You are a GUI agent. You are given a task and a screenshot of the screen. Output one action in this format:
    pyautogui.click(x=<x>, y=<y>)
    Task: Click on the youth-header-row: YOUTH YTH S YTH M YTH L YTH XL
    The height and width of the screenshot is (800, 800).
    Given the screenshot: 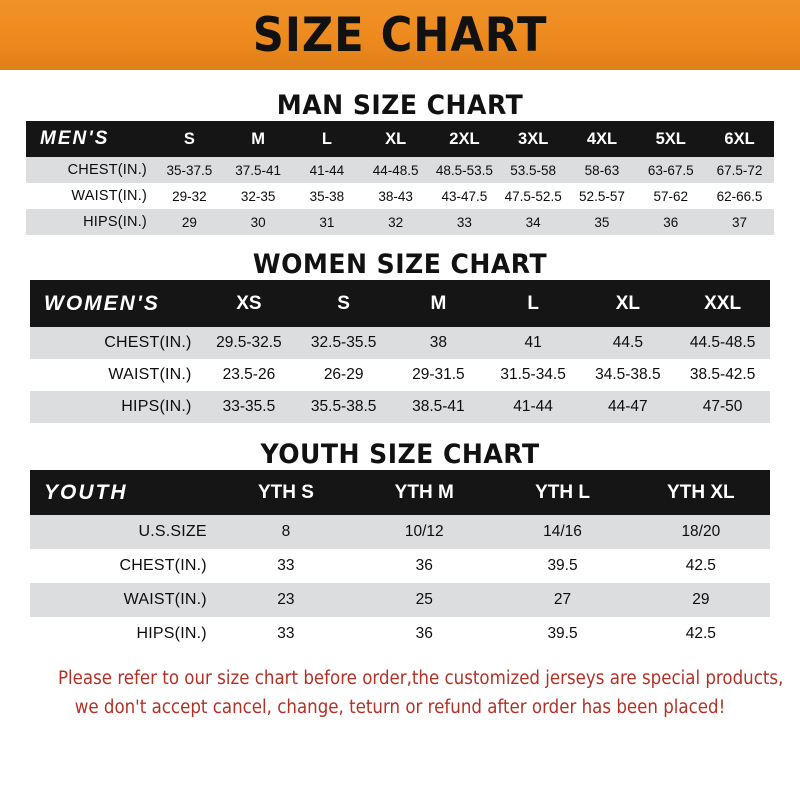 What is the action you would take?
    pyautogui.click(x=400, y=492)
    